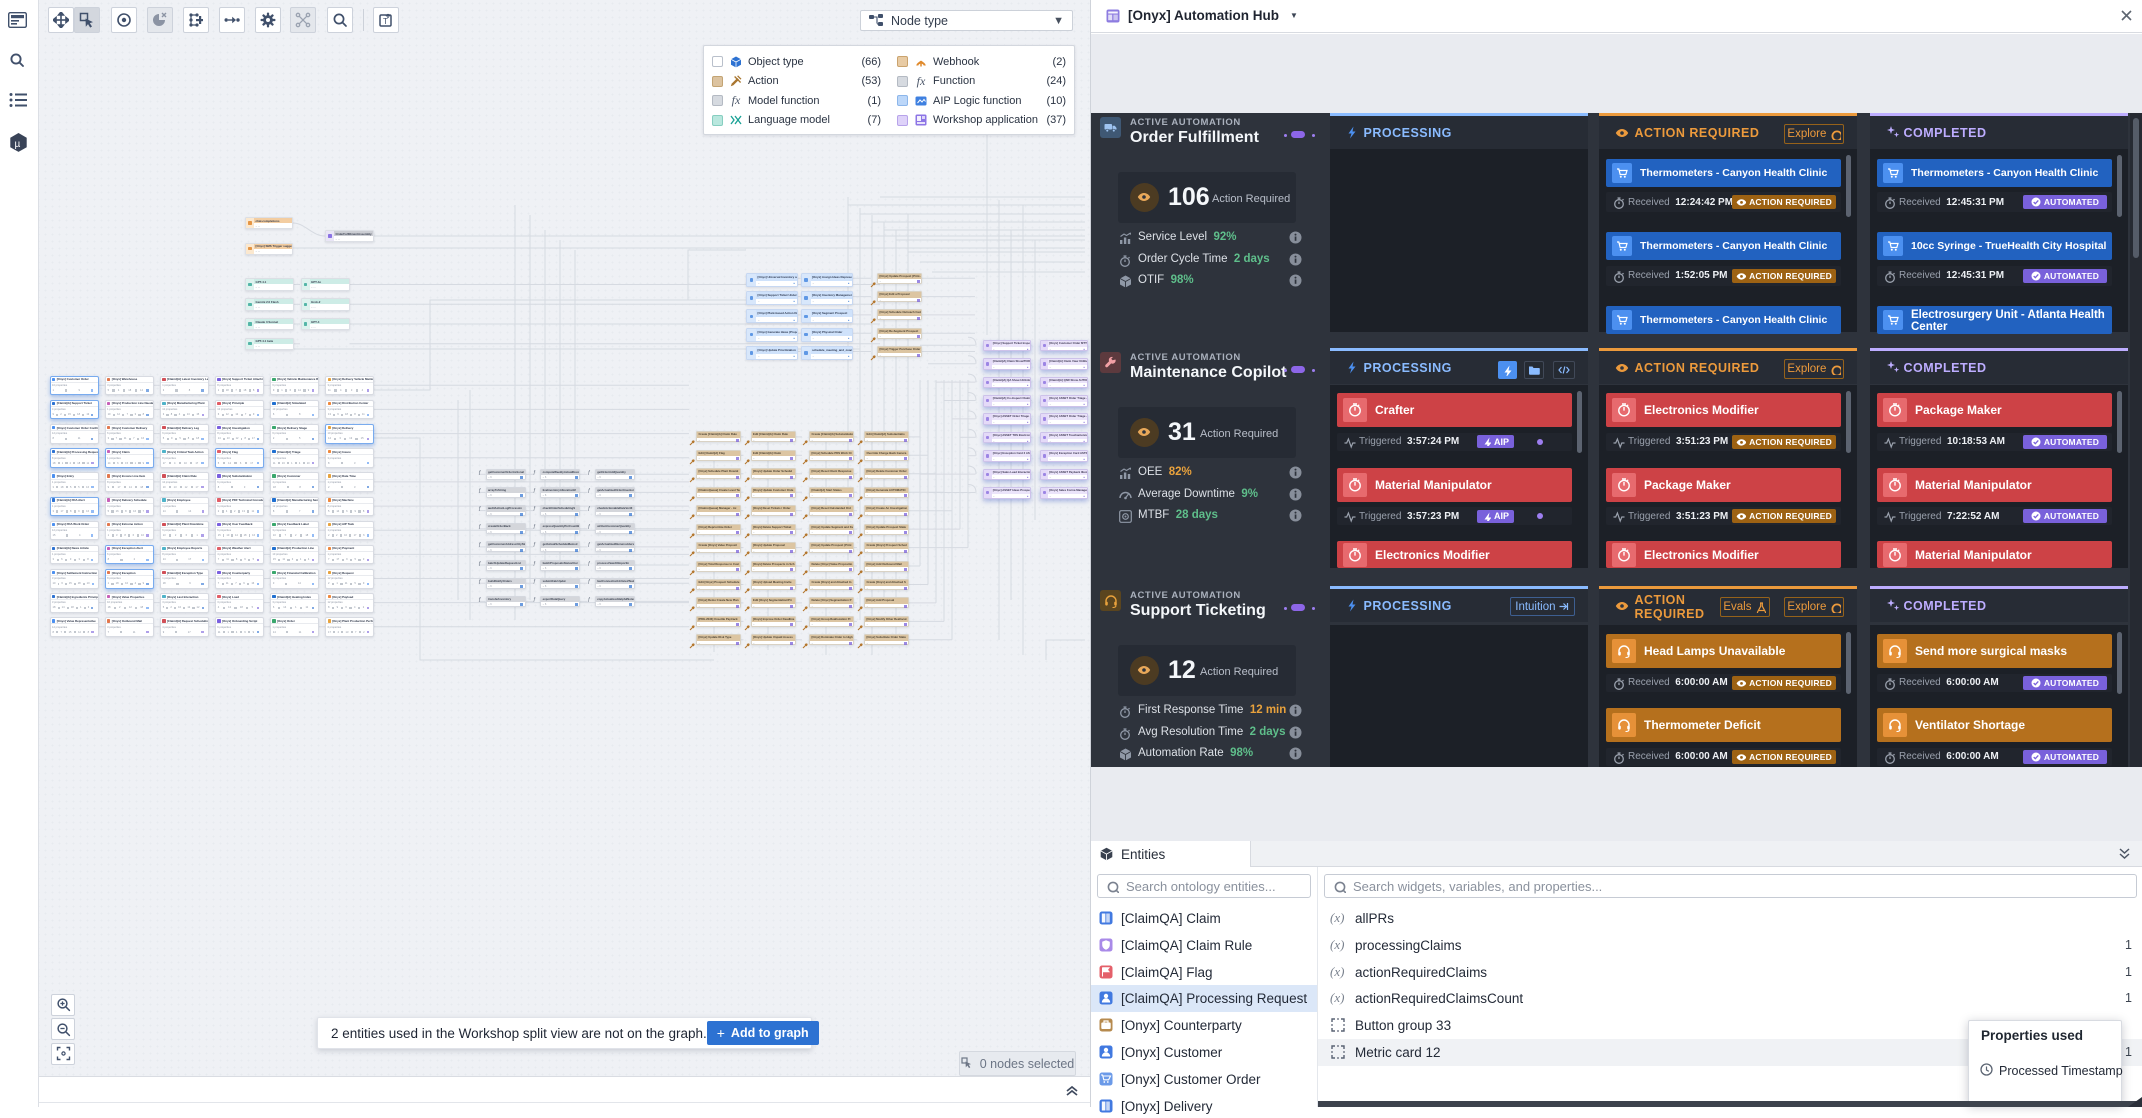  I want to click on svg-text: µ, so click(18, 144).